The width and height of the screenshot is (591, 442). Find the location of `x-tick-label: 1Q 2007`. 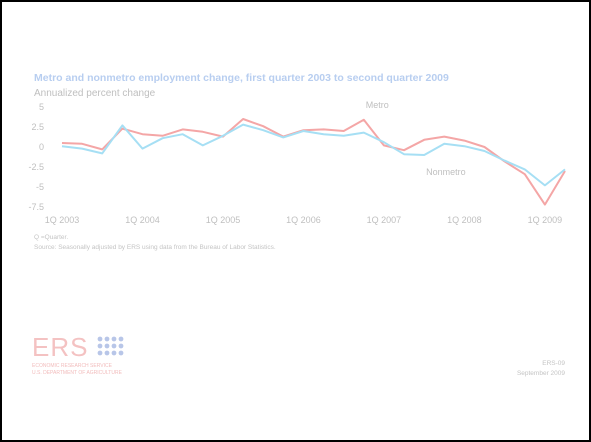

x-tick-label: 1Q 2007 is located at coordinates (384, 220).